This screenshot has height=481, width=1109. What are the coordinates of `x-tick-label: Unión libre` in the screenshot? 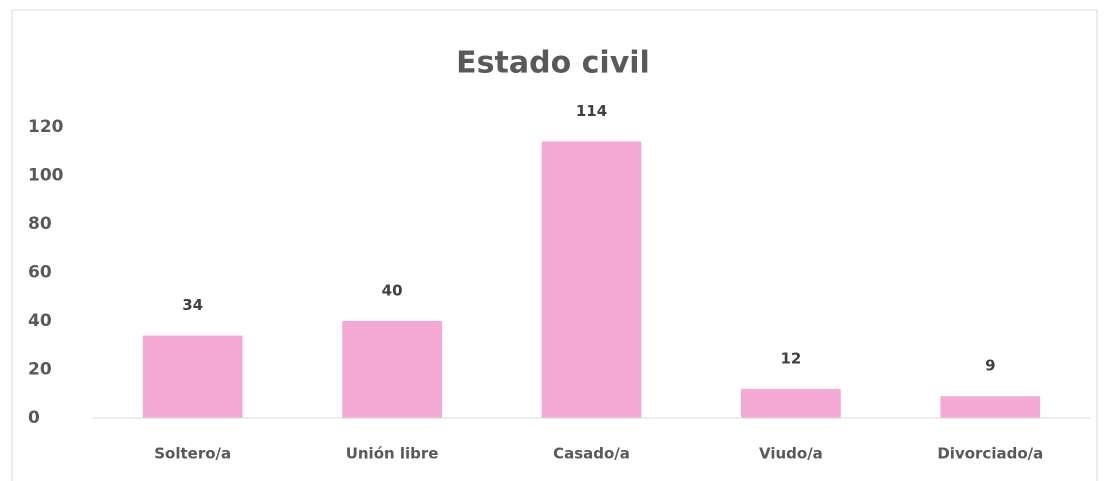 It's located at (392, 454).